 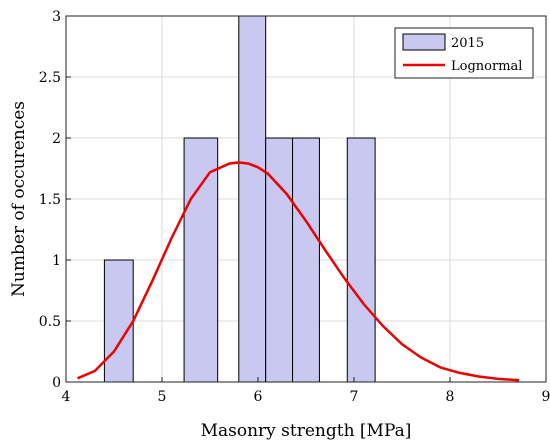 I want to click on x-axis-label: Masonry strength [MPa], so click(x=306, y=431).